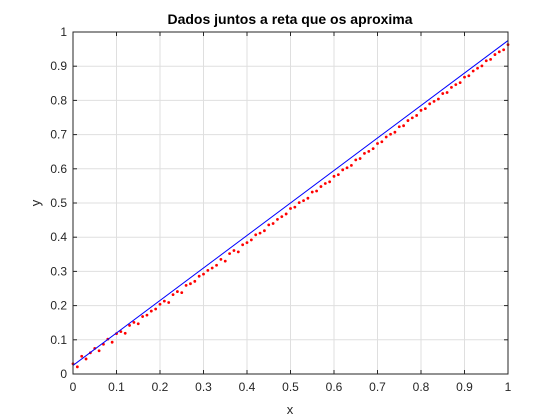 The height and width of the screenshot is (420, 560). Describe the element at coordinates (58, 169) in the screenshot. I see `y-tick-label: 0.6` at that location.